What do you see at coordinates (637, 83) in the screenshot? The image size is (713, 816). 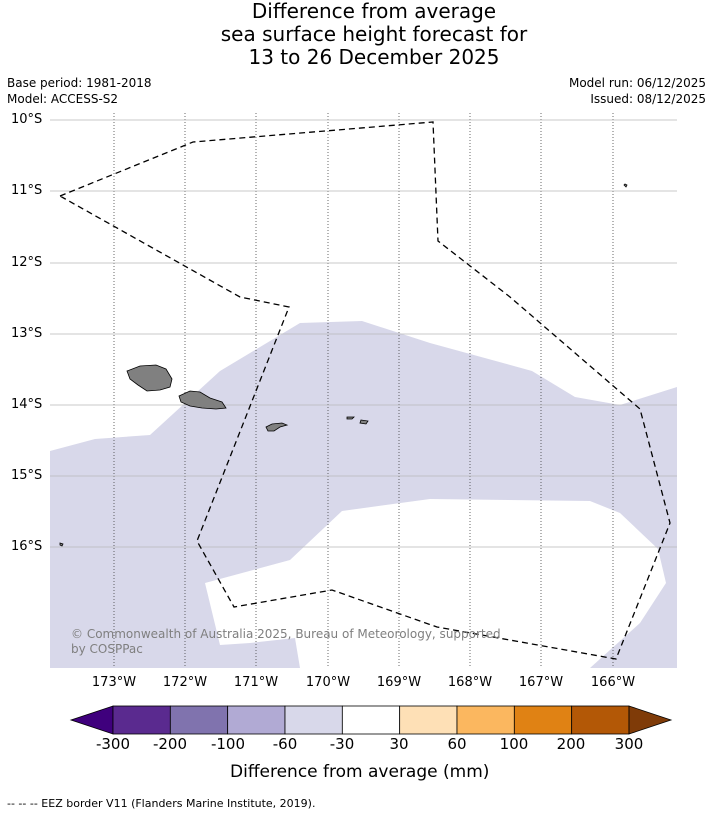 I see `model-run: Model run: 06/12/2025` at bounding box center [637, 83].